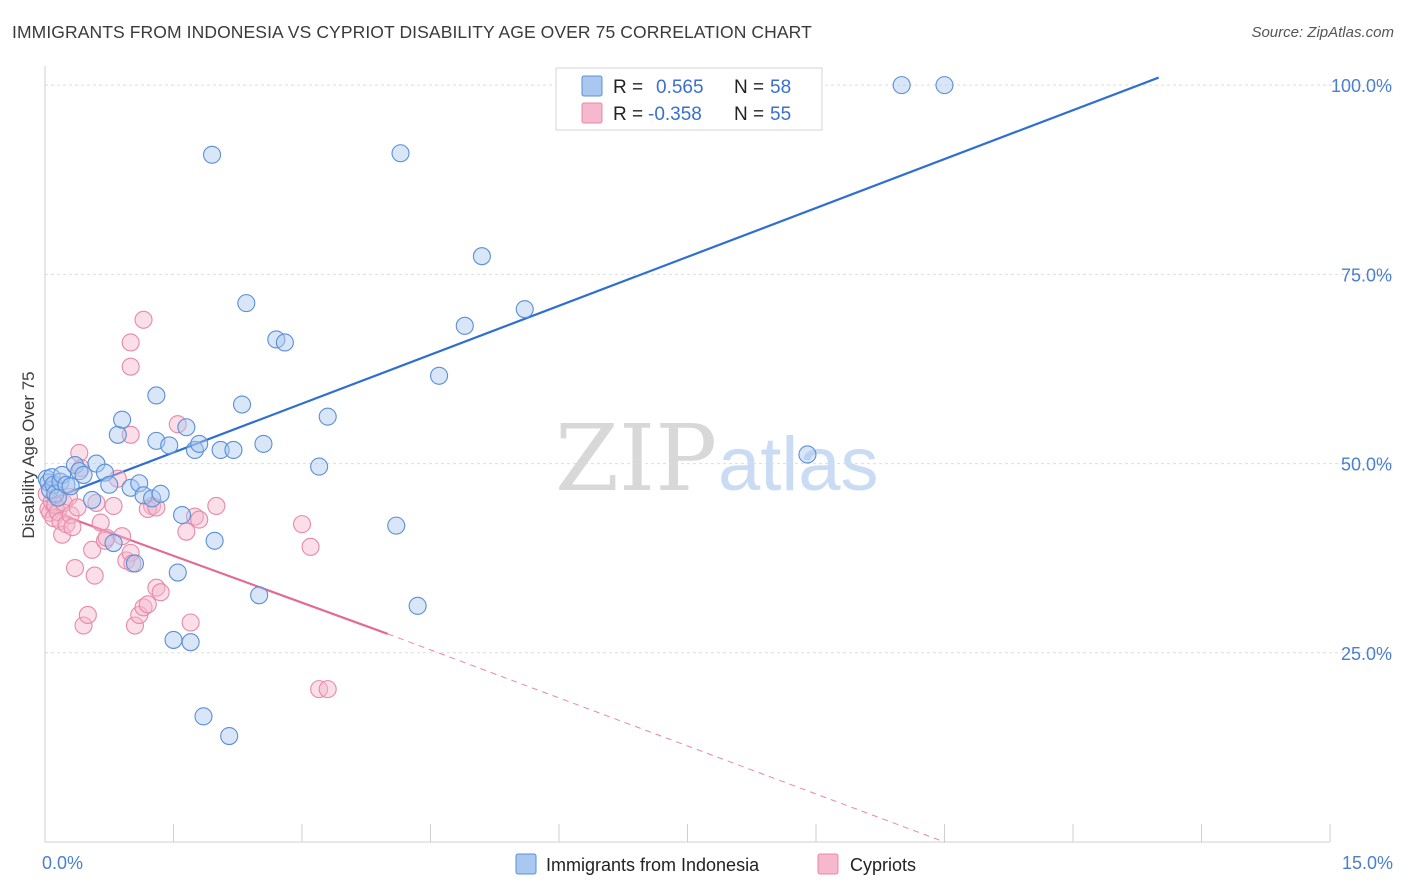 Image resolution: width=1406 pixels, height=892 pixels. I want to click on x-tick-label: 0.0%, so click(62, 863).